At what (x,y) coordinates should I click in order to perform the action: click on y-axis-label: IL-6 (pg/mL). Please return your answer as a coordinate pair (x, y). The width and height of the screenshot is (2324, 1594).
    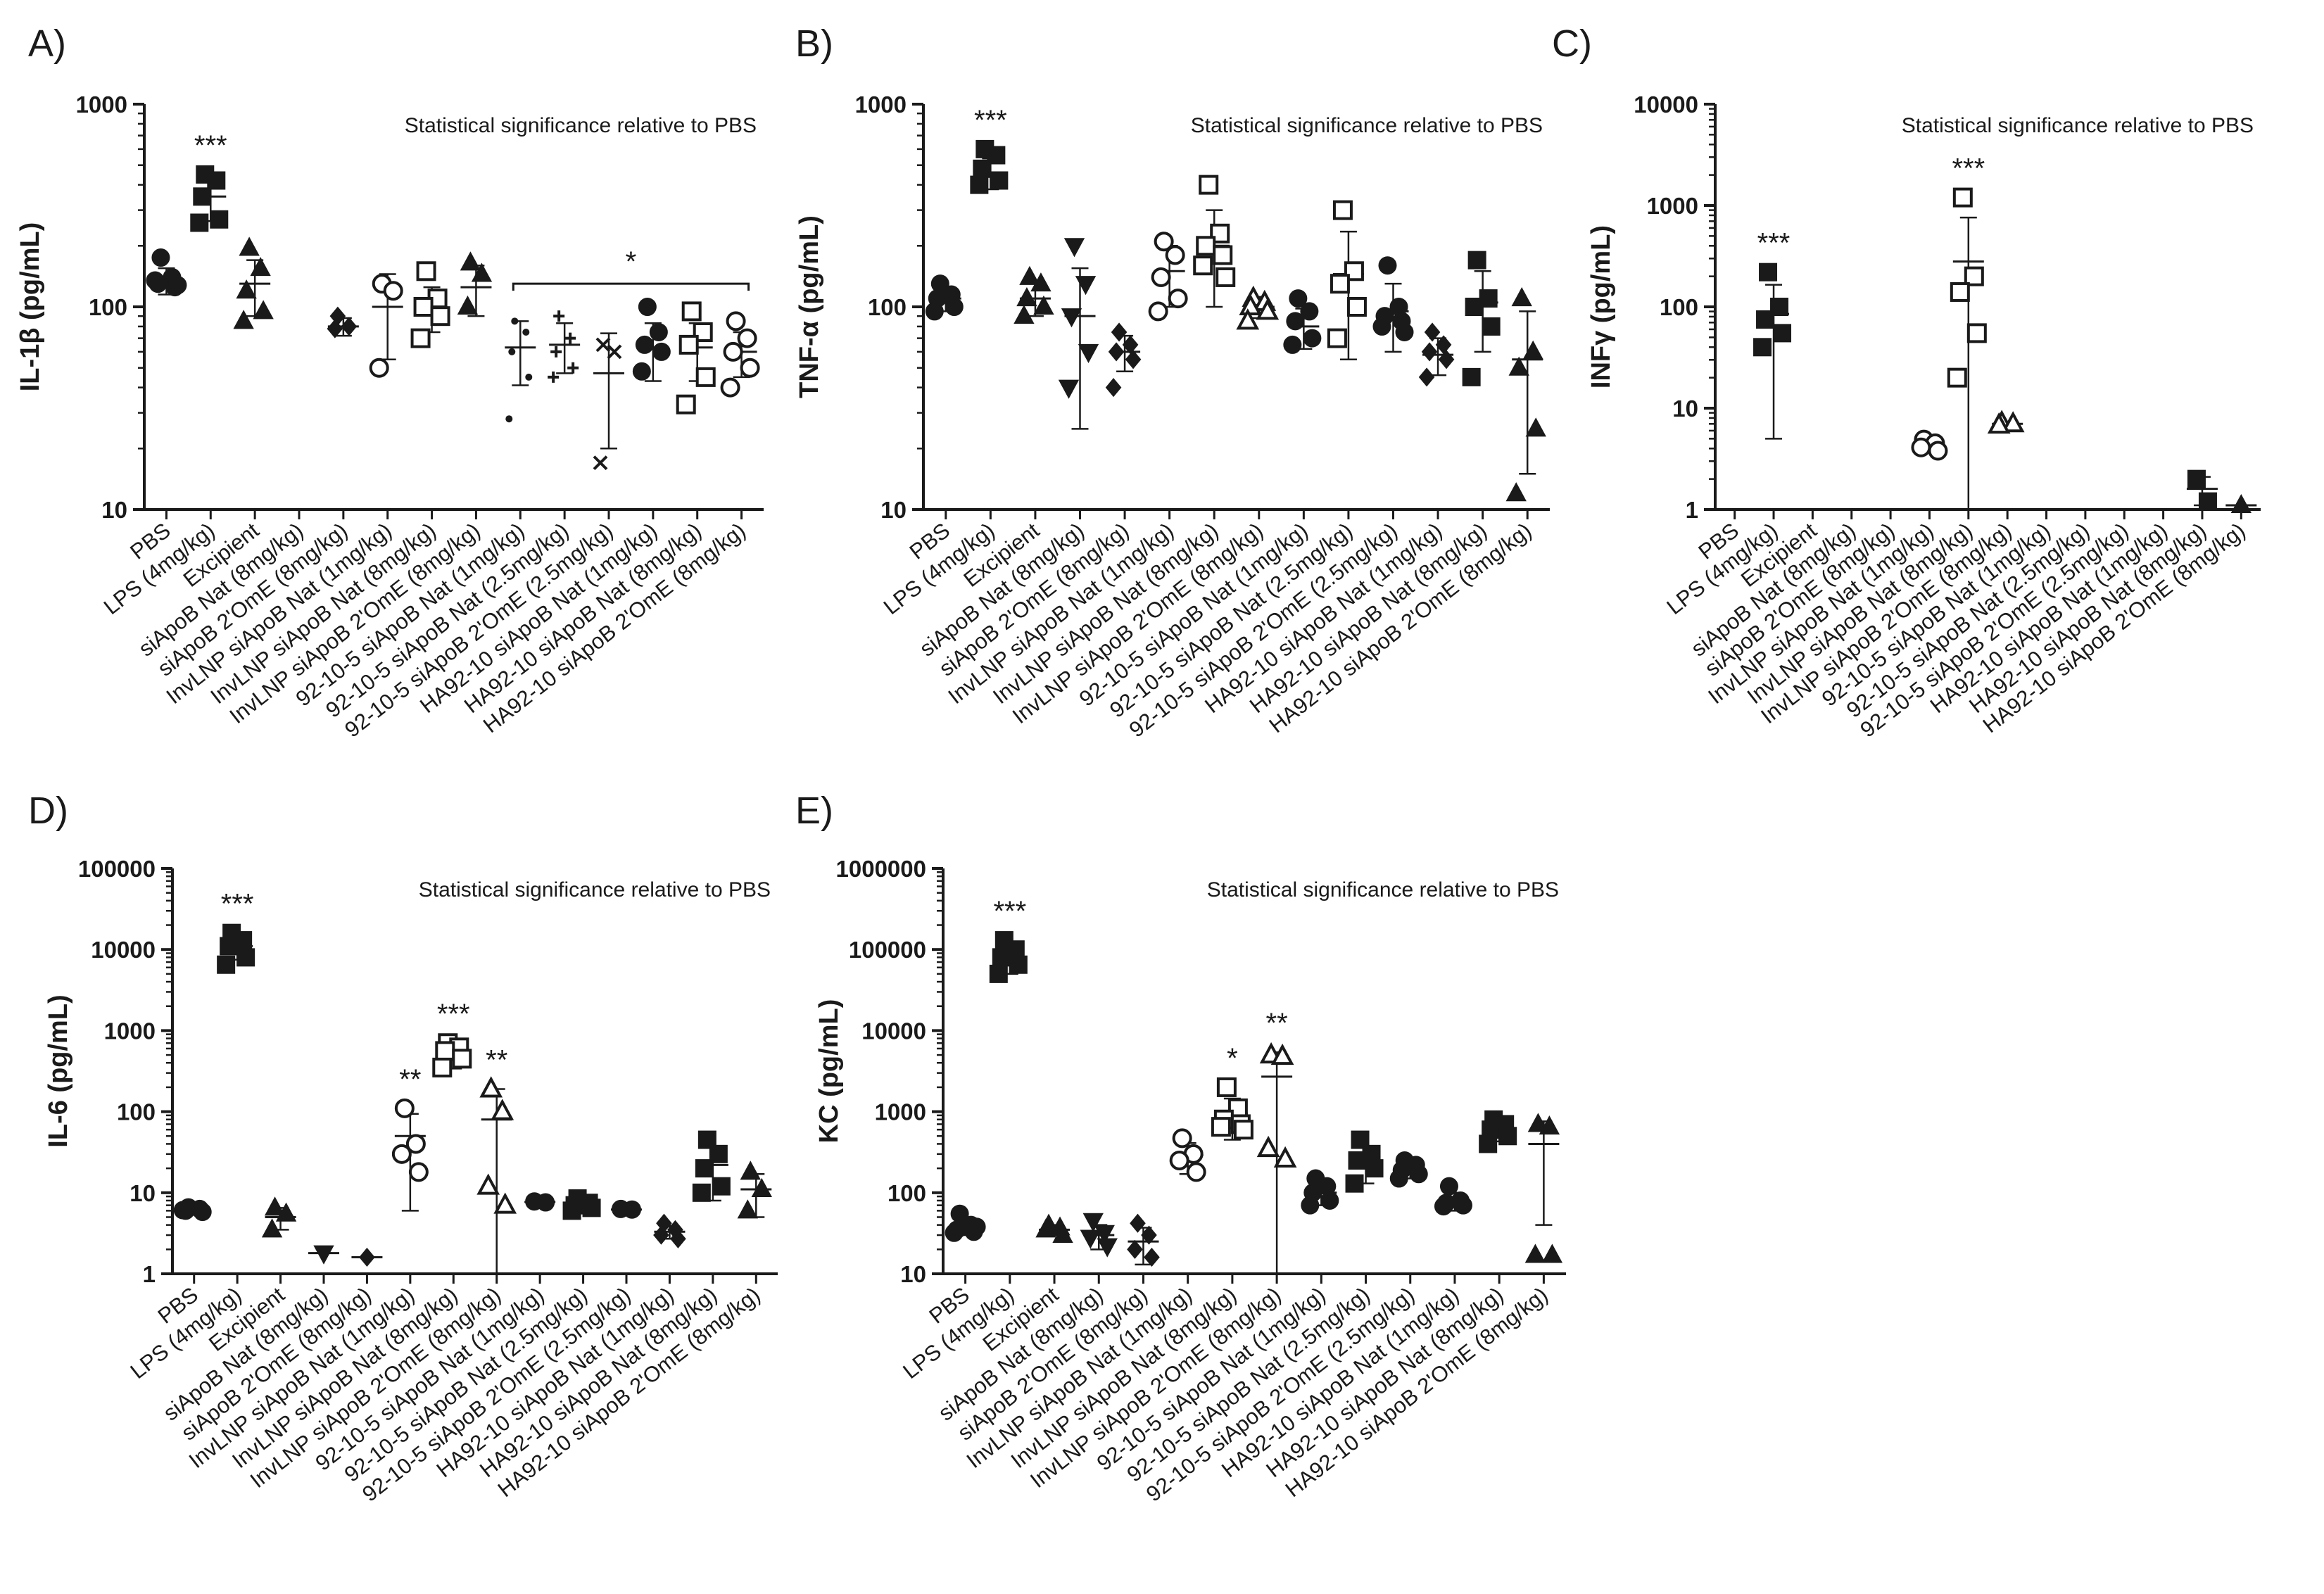
    Looking at the image, I should click on (58, 1070).